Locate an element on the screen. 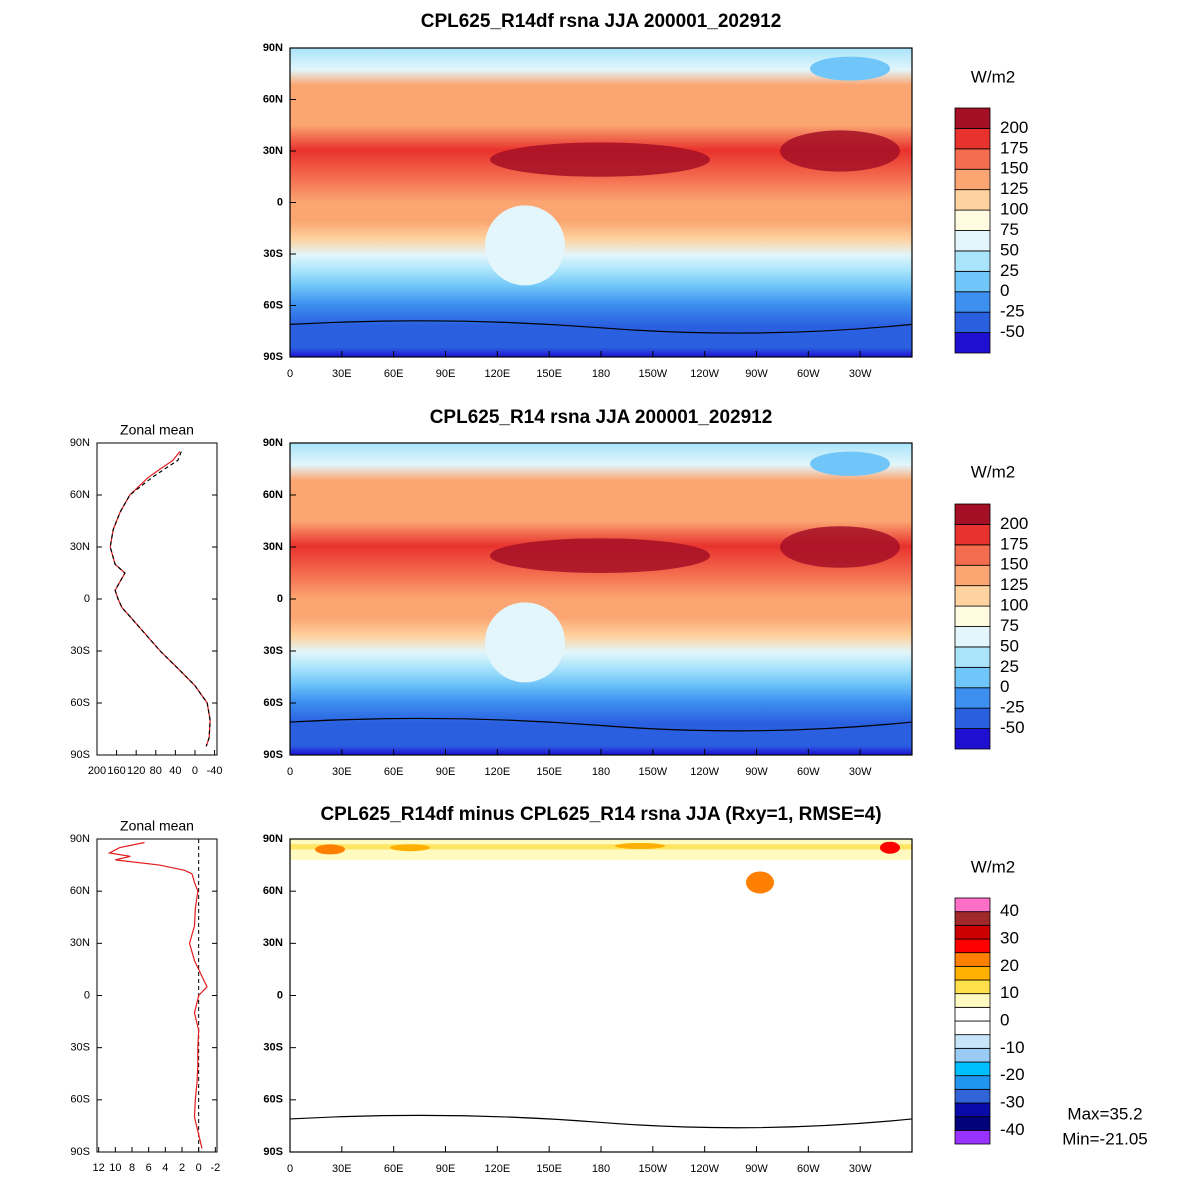 Image resolution: width=1200 pixels, height=1200 pixels. colorbar-label: -50 is located at coordinates (1012, 331).